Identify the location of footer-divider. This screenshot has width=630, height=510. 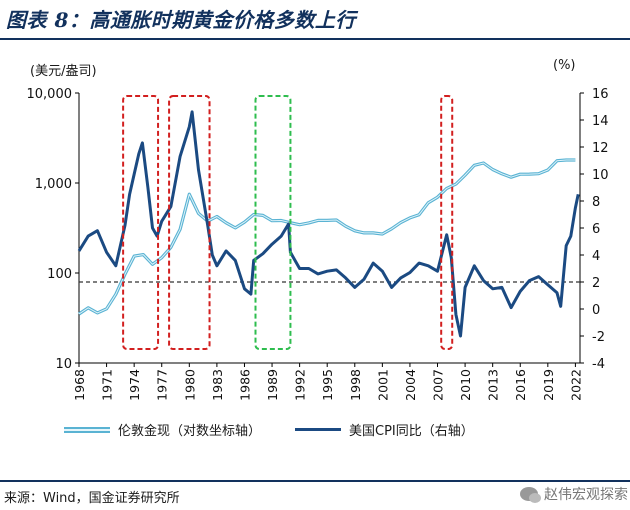
(315, 481).